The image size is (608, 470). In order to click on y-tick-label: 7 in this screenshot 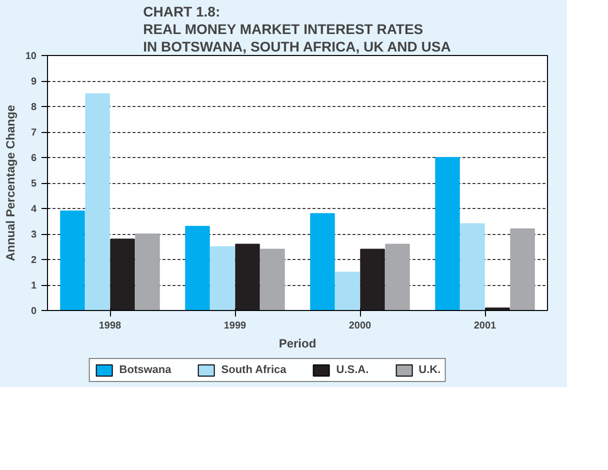, I will do `click(33, 133)`.